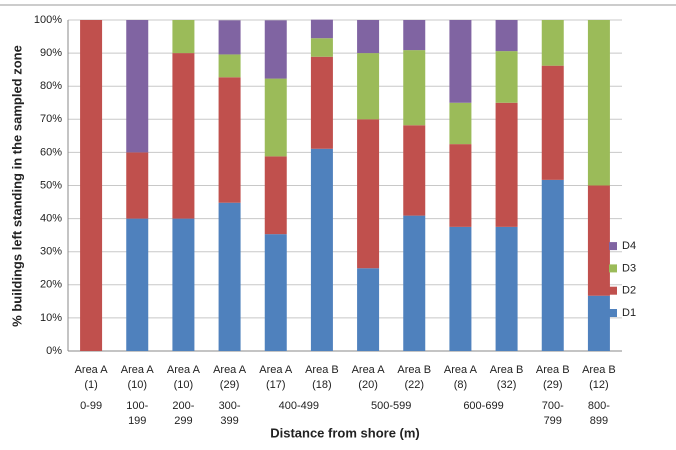 This screenshot has height=450, width=676. What do you see at coordinates (183, 406) in the screenshot?
I see `group-label-line: 200-` at bounding box center [183, 406].